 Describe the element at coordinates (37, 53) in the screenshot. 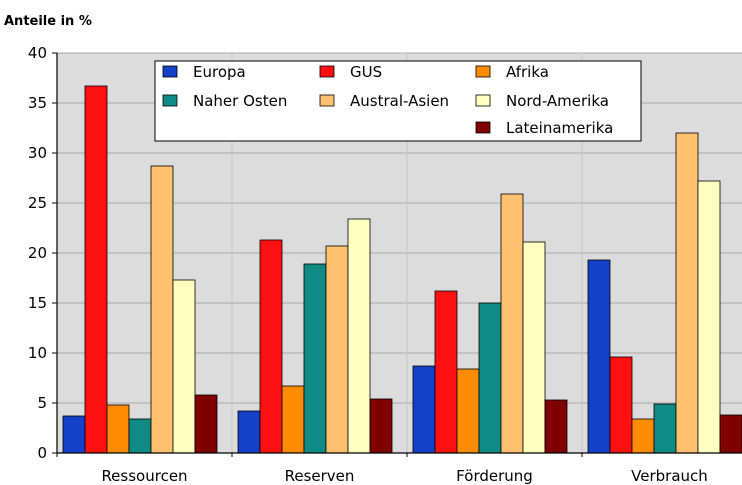

I see `y-tick-label: 40` at that location.